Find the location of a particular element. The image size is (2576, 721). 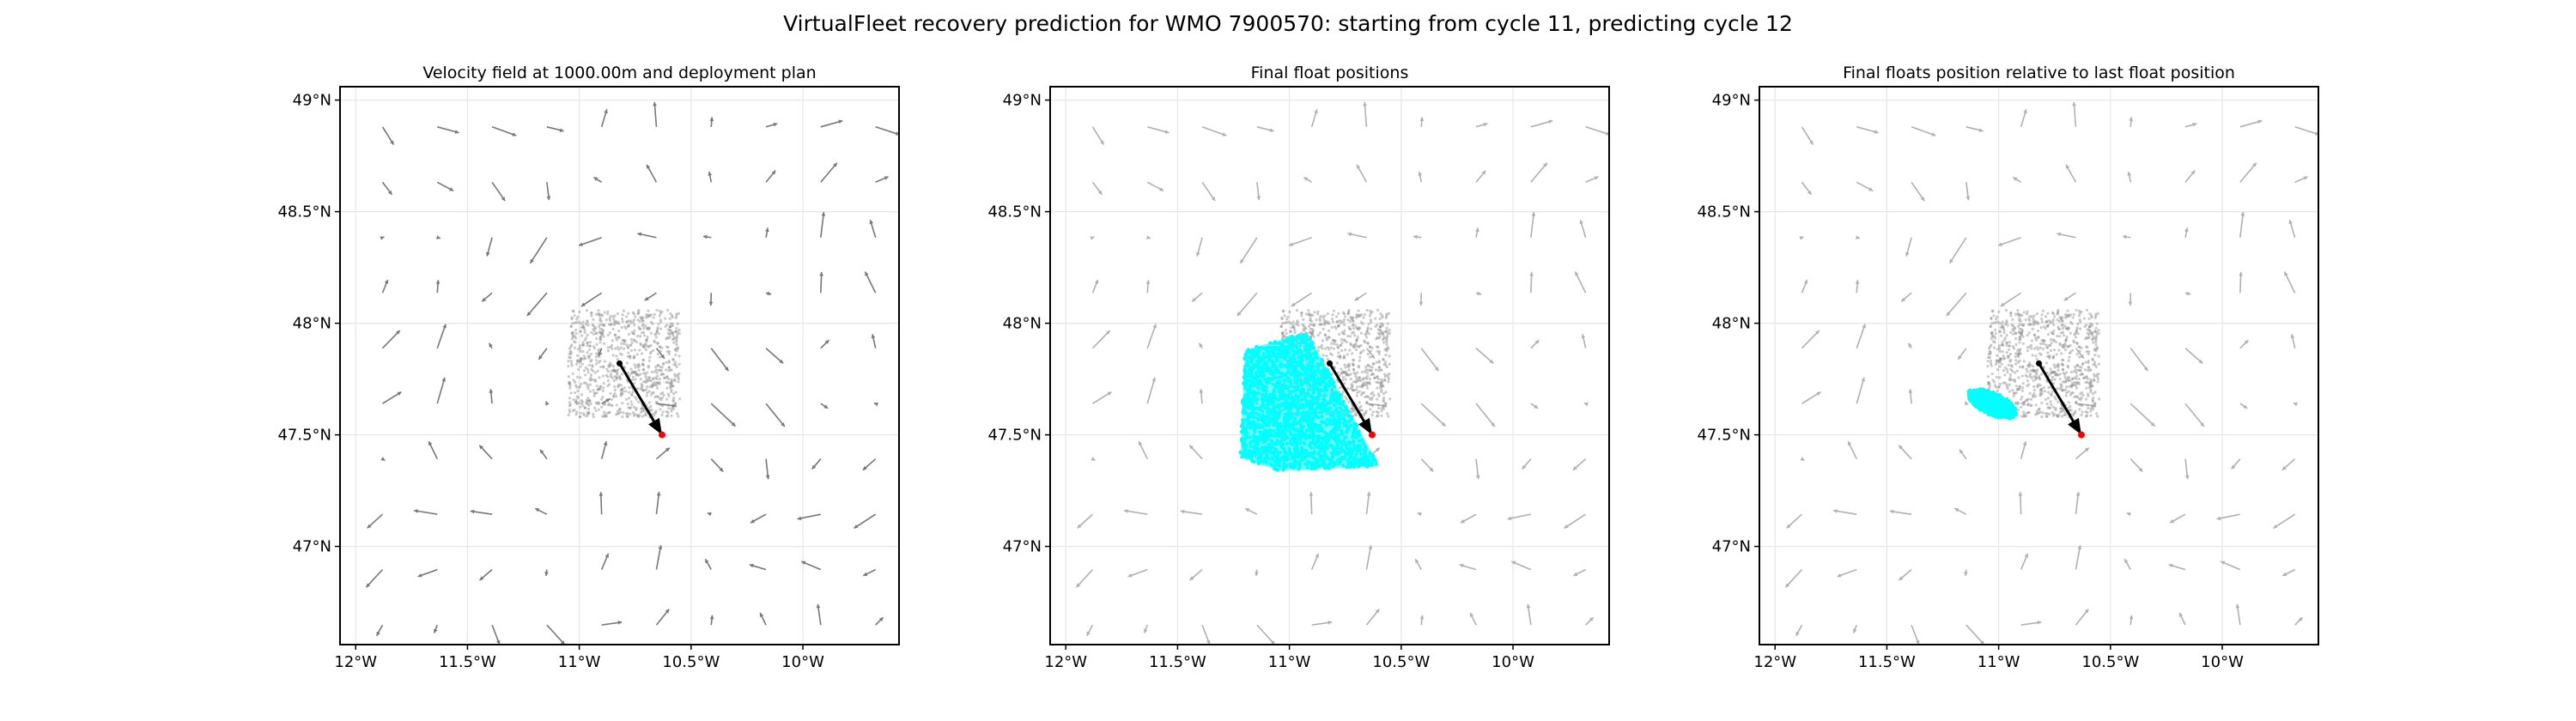

track-arrow-head is located at coordinates (1365, 426).